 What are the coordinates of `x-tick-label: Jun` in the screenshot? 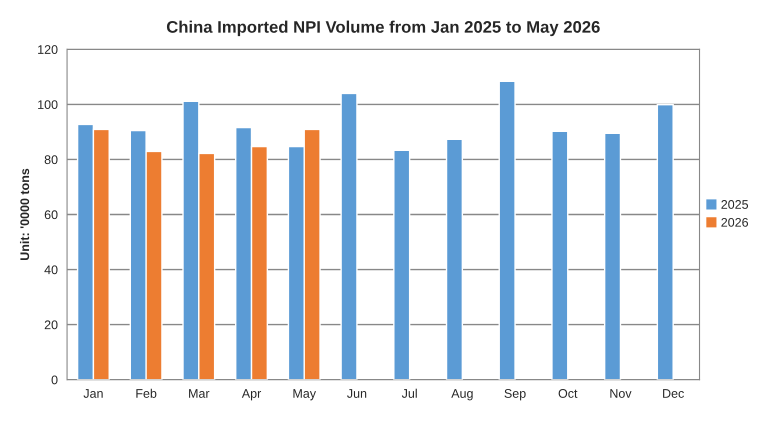 It's located at (356, 393).